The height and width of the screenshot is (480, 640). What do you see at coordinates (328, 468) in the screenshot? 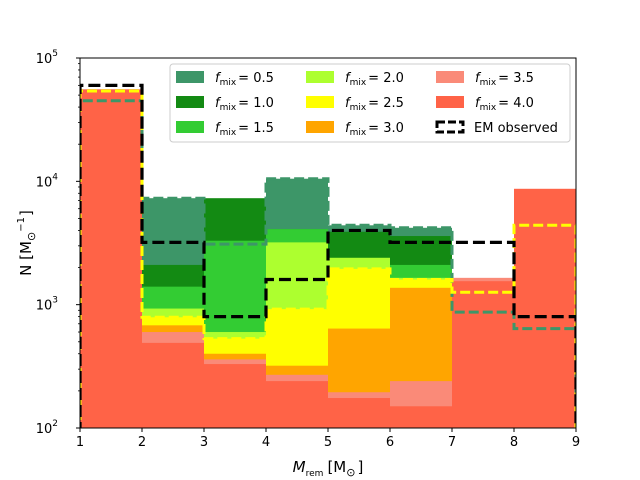
I see `x-axis-label: Mrem [M⊙]` at bounding box center [328, 468].